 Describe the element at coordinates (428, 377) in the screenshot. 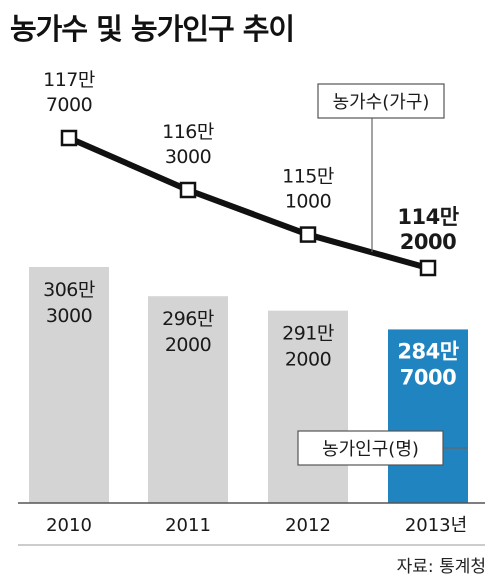

I see `bar-value-label: 7000` at that location.